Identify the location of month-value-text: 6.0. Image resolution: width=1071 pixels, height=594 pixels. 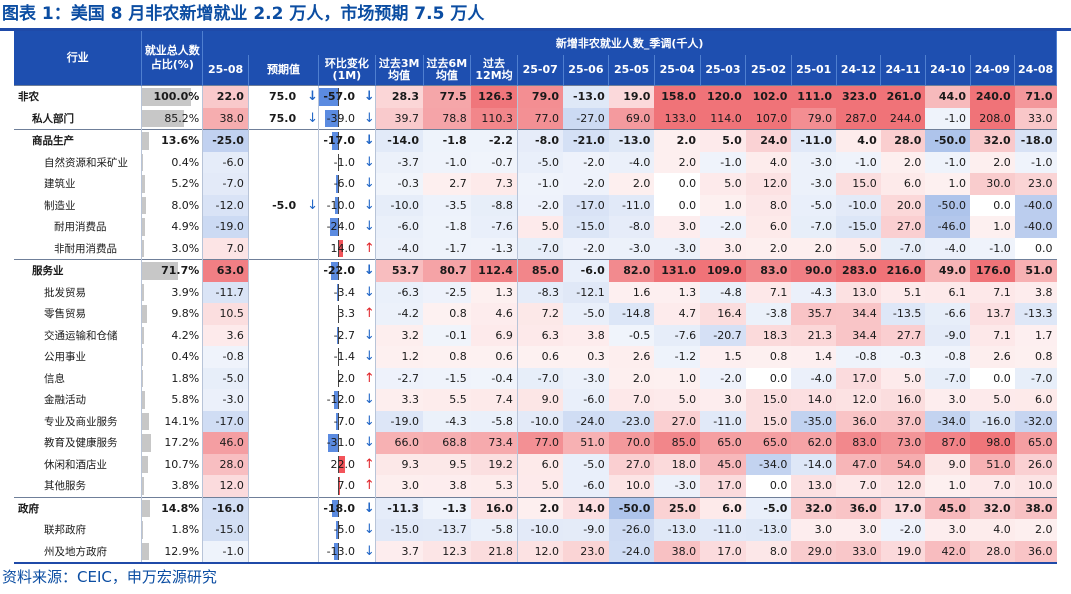
(778, 227).